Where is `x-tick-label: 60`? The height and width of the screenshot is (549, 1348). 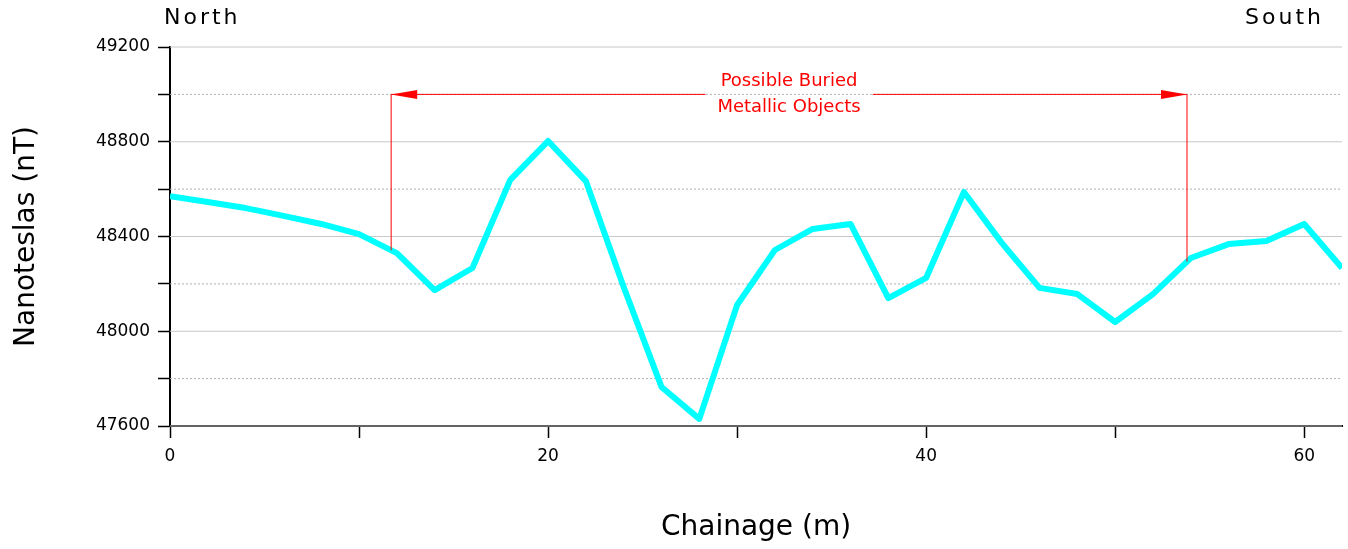
x-tick-label: 60 is located at coordinates (1304, 454).